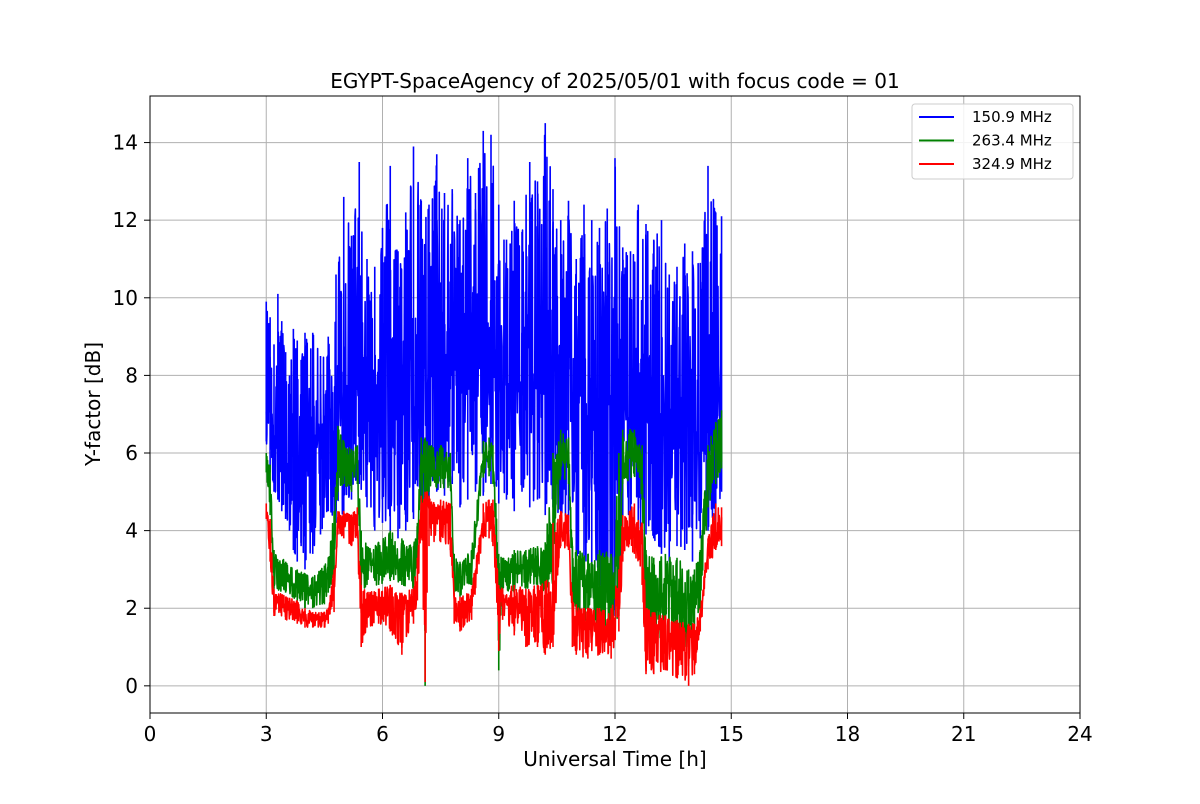  I want to click on y-tick-label: 4, so click(131, 531).